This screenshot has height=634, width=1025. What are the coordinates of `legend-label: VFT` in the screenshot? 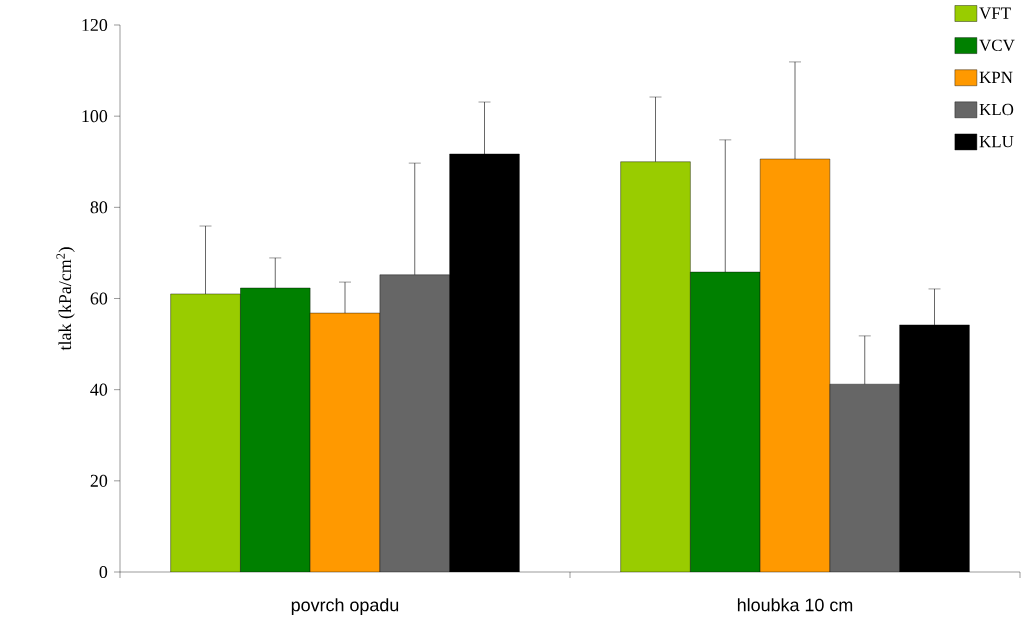 It's located at (995, 13).